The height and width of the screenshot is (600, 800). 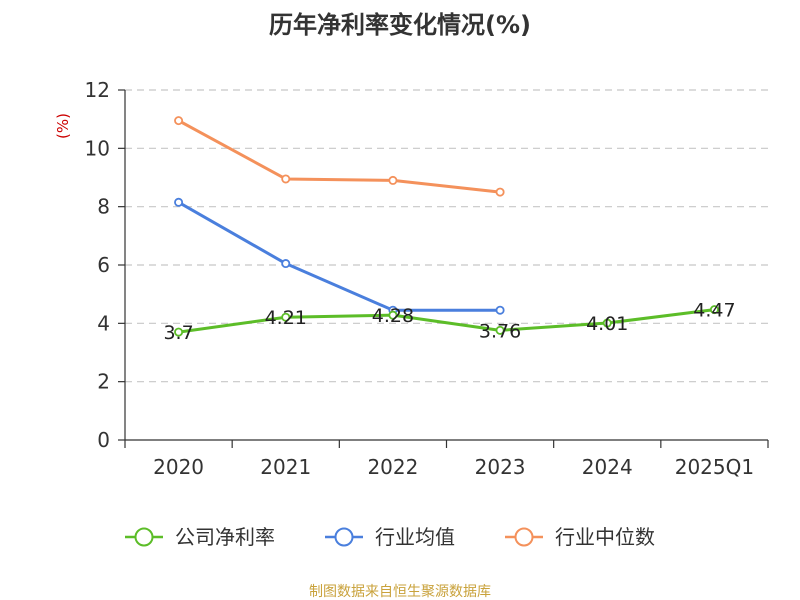 What do you see at coordinates (415, 537) in the screenshot?
I see `legend-label: 行业均值` at bounding box center [415, 537].